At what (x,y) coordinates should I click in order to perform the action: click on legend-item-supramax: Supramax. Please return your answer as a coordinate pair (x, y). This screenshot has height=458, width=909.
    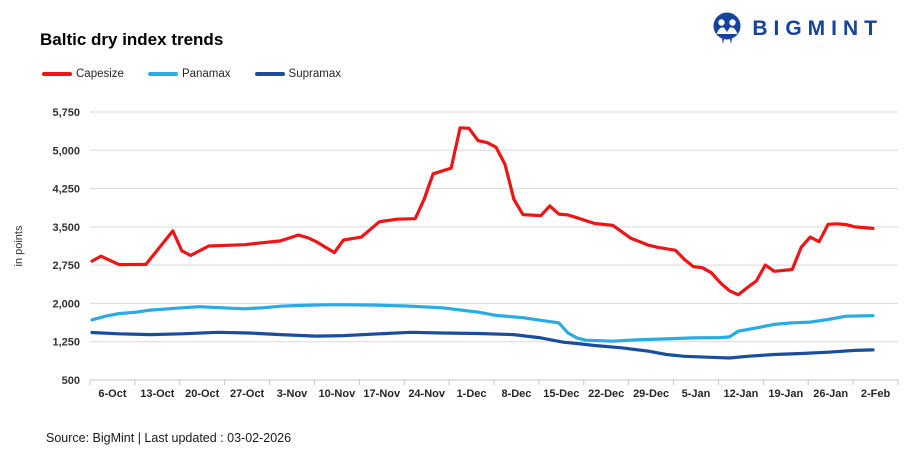
    Looking at the image, I should click on (297, 74).